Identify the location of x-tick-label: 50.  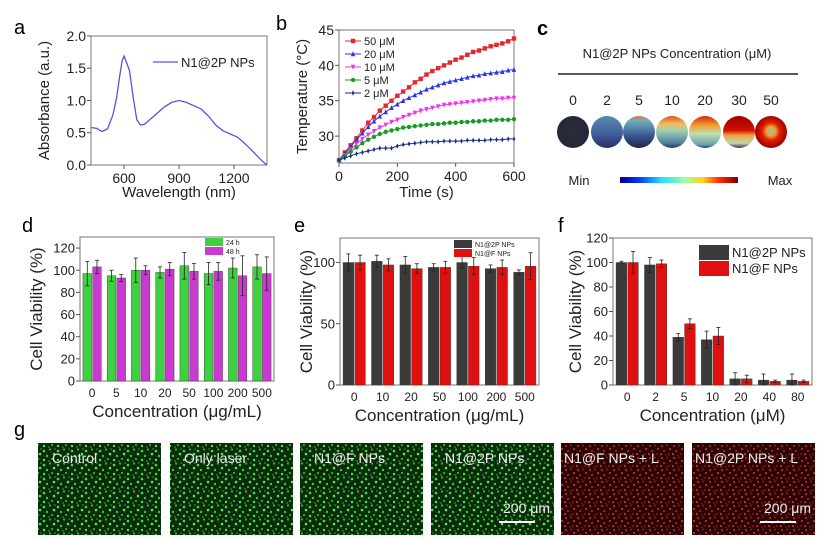
(189, 393).